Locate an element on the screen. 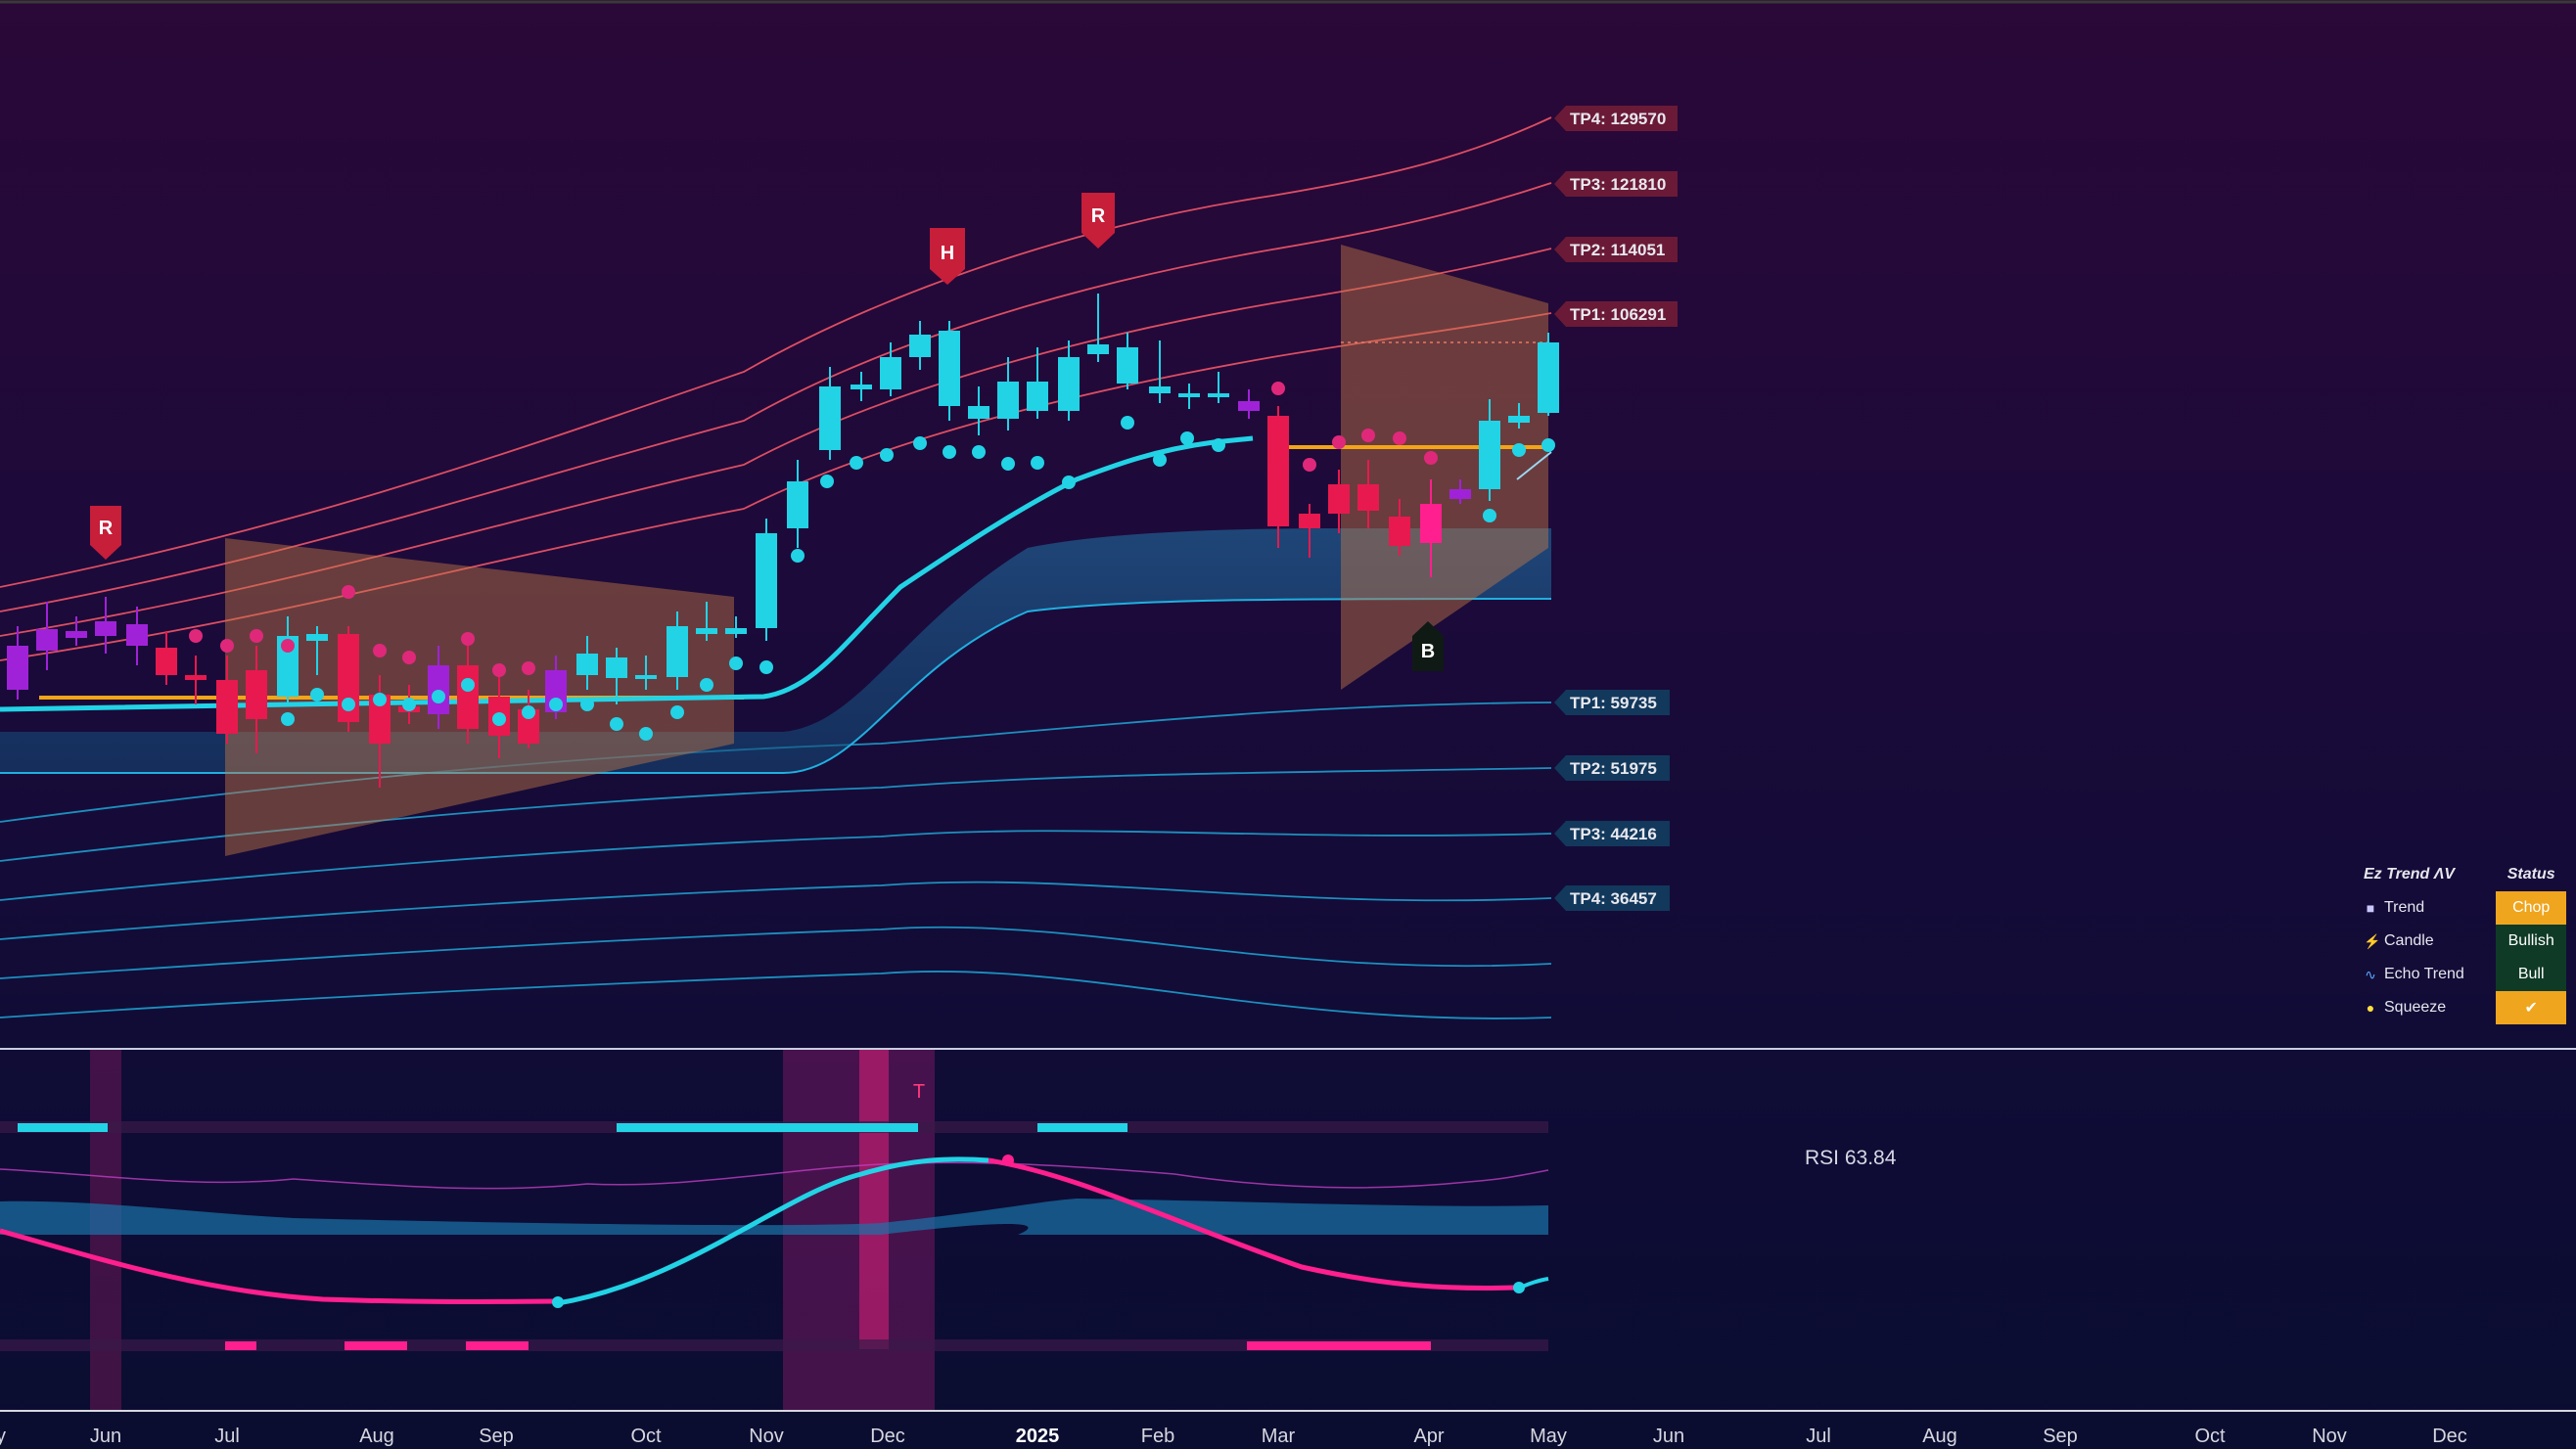  wave-icon: ∿ is located at coordinates (2370, 974).